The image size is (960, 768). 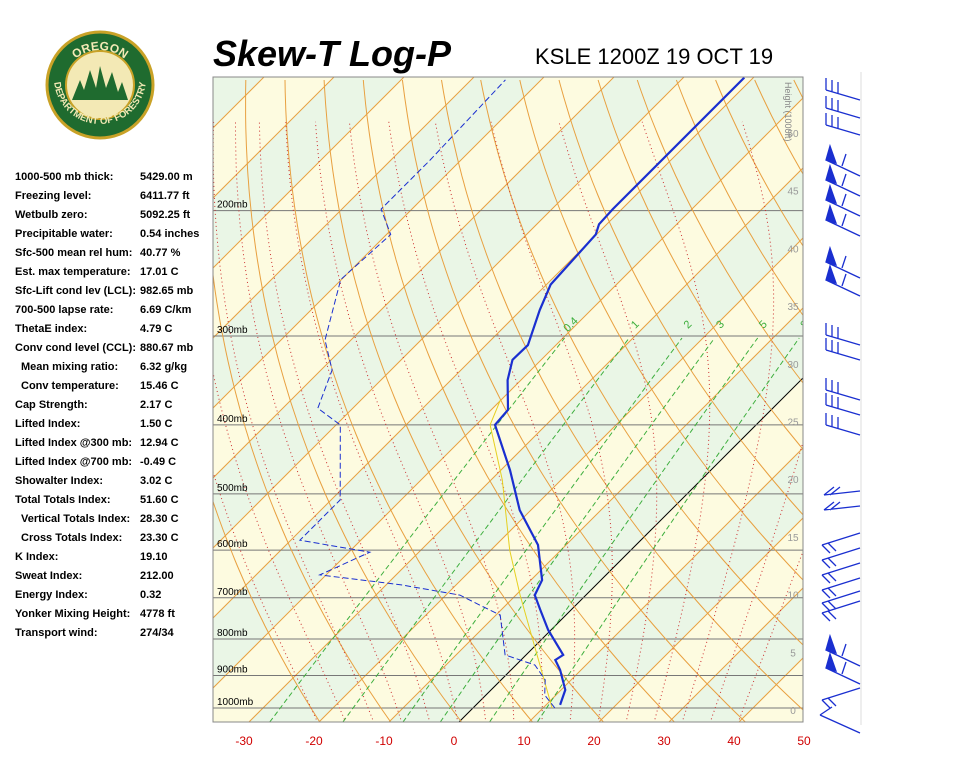 What do you see at coordinates (793, 653) in the screenshot?
I see `height-tick: 5` at bounding box center [793, 653].